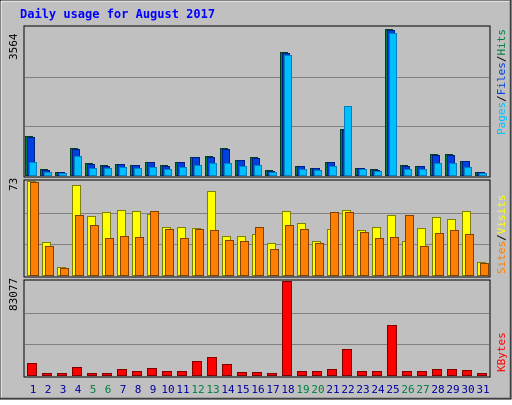 The height and width of the screenshot is (405, 512). I want to click on day-label-13: 13, so click(212, 389).